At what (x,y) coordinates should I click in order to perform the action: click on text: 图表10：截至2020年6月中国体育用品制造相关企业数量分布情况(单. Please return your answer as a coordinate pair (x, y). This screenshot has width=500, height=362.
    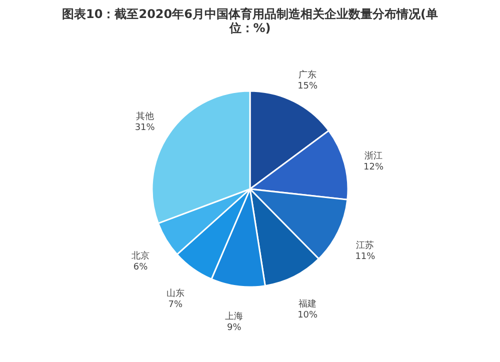
    Looking at the image, I should click on (250, 14).